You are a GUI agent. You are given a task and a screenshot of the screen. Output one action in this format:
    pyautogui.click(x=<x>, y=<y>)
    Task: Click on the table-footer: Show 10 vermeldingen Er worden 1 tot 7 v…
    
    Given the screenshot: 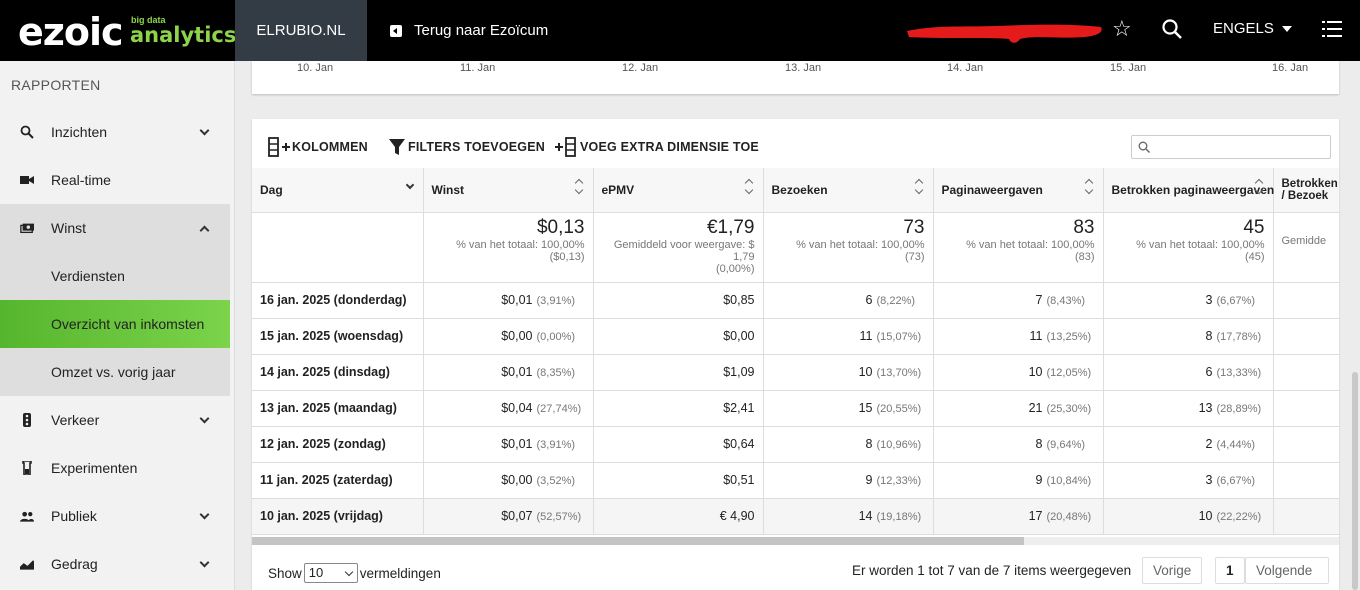 What is the action you would take?
    pyautogui.click(x=795, y=572)
    